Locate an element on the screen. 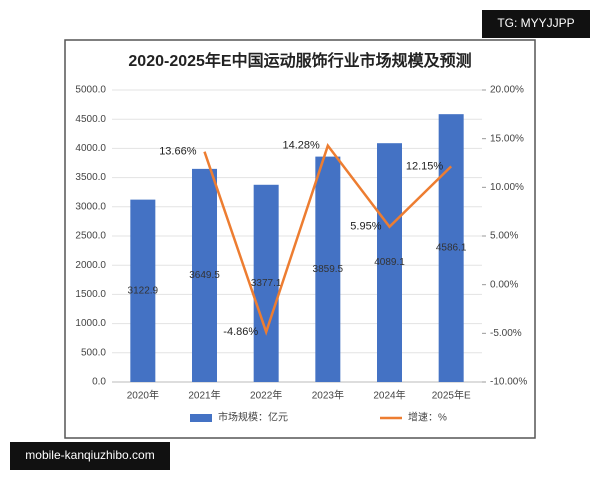  line-value-label: 5.95% is located at coordinates (365, 227).